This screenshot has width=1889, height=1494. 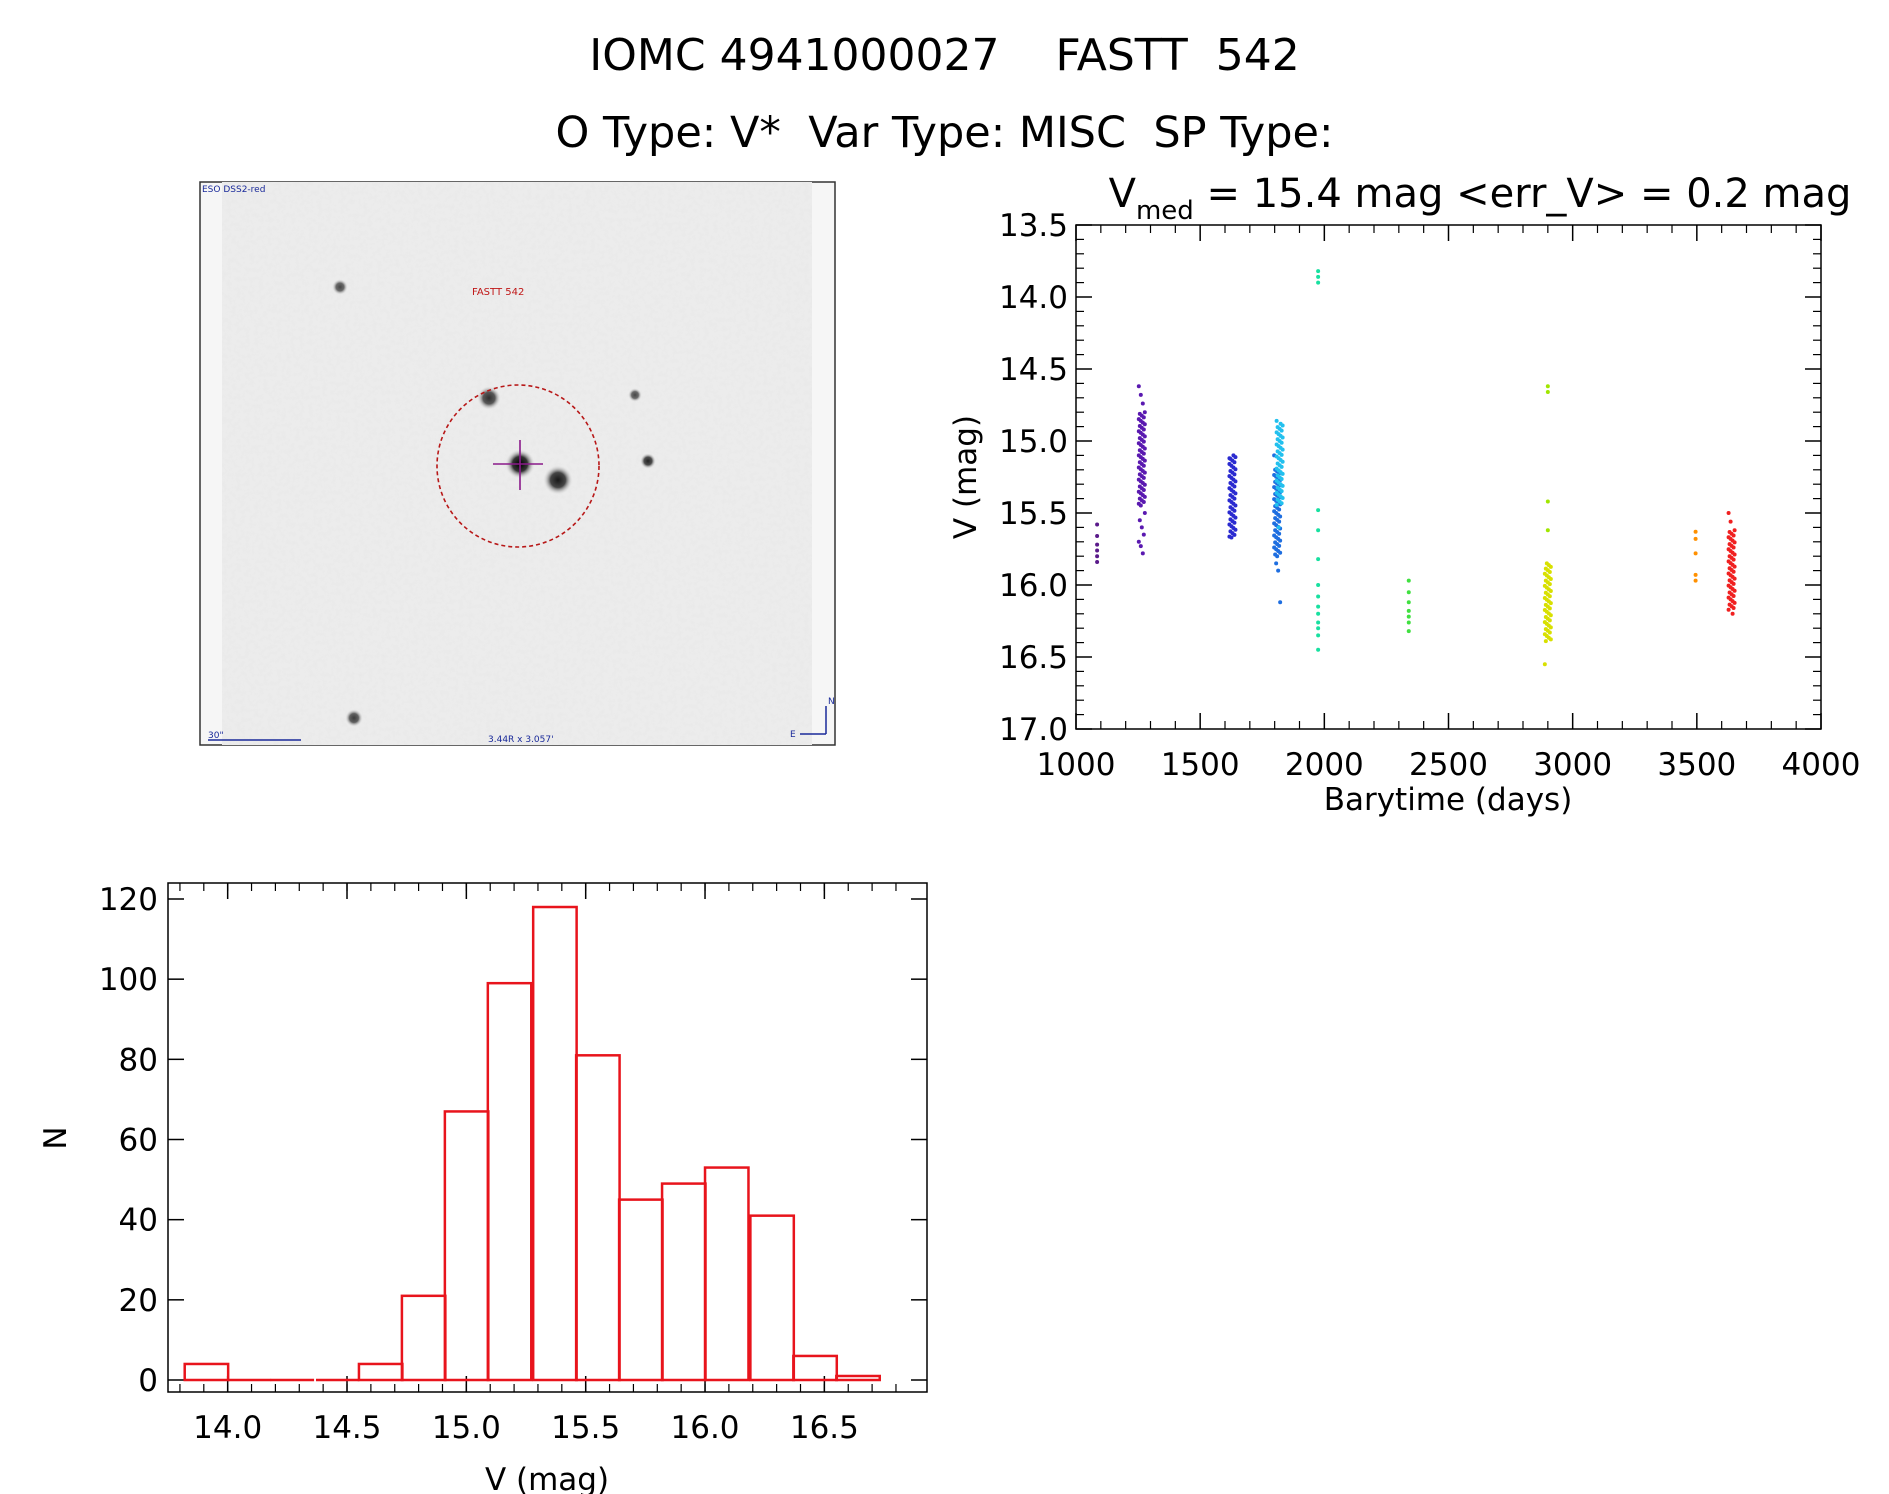 What do you see at coordinates (1033, 586) in the screenshot?
I see `lc-y-tick-label: 16.0` at bounding box center [1033, 586].